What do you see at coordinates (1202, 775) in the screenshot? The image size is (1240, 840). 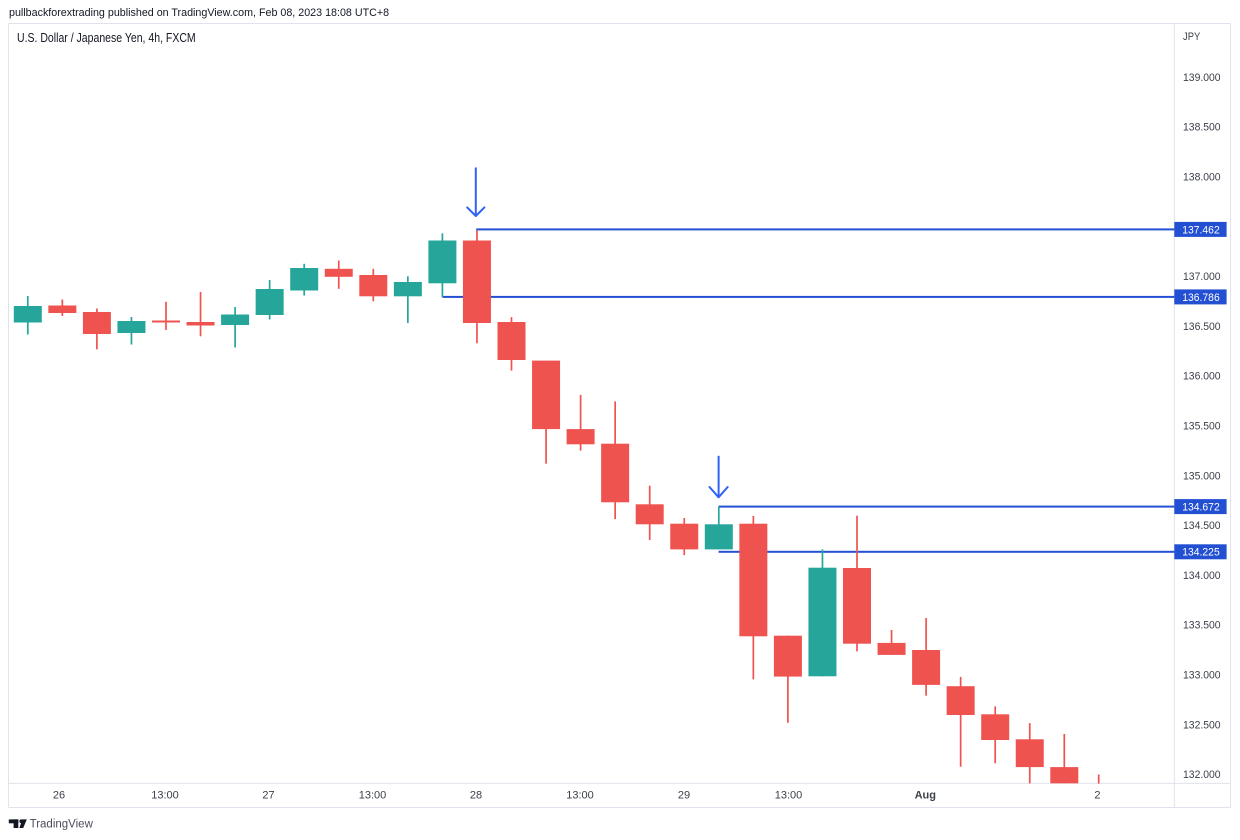 I see `svg-text: 132.000` at bounding box center [1202, 775].